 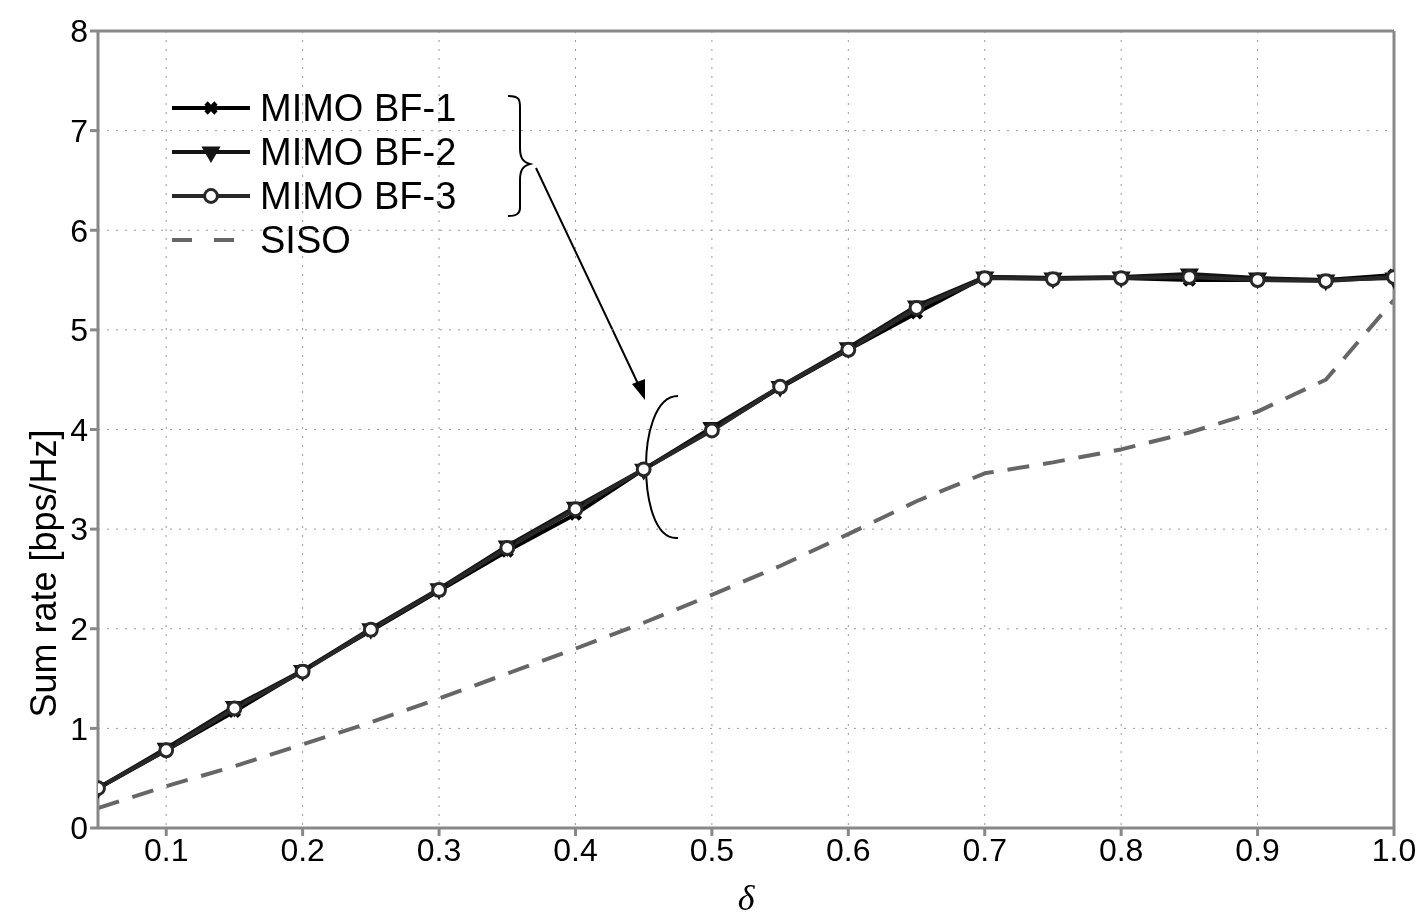 What do you see at coordinates (984, 849) in the screenshot?
I see `x-tick-label: 0.7` at bounding box center [984, 849].